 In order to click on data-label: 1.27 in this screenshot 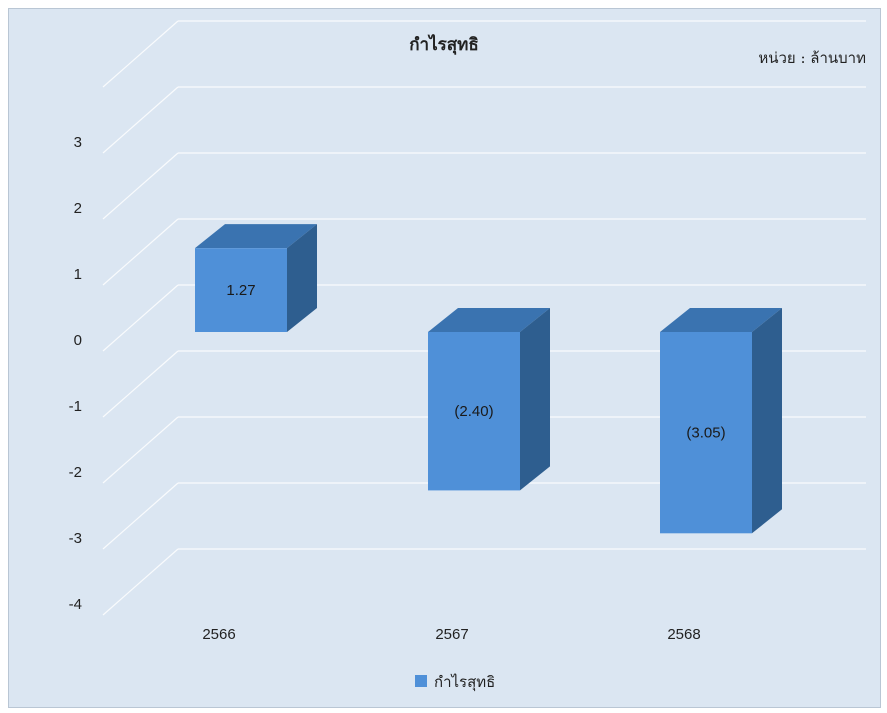, I will do `click(240, 290)`.